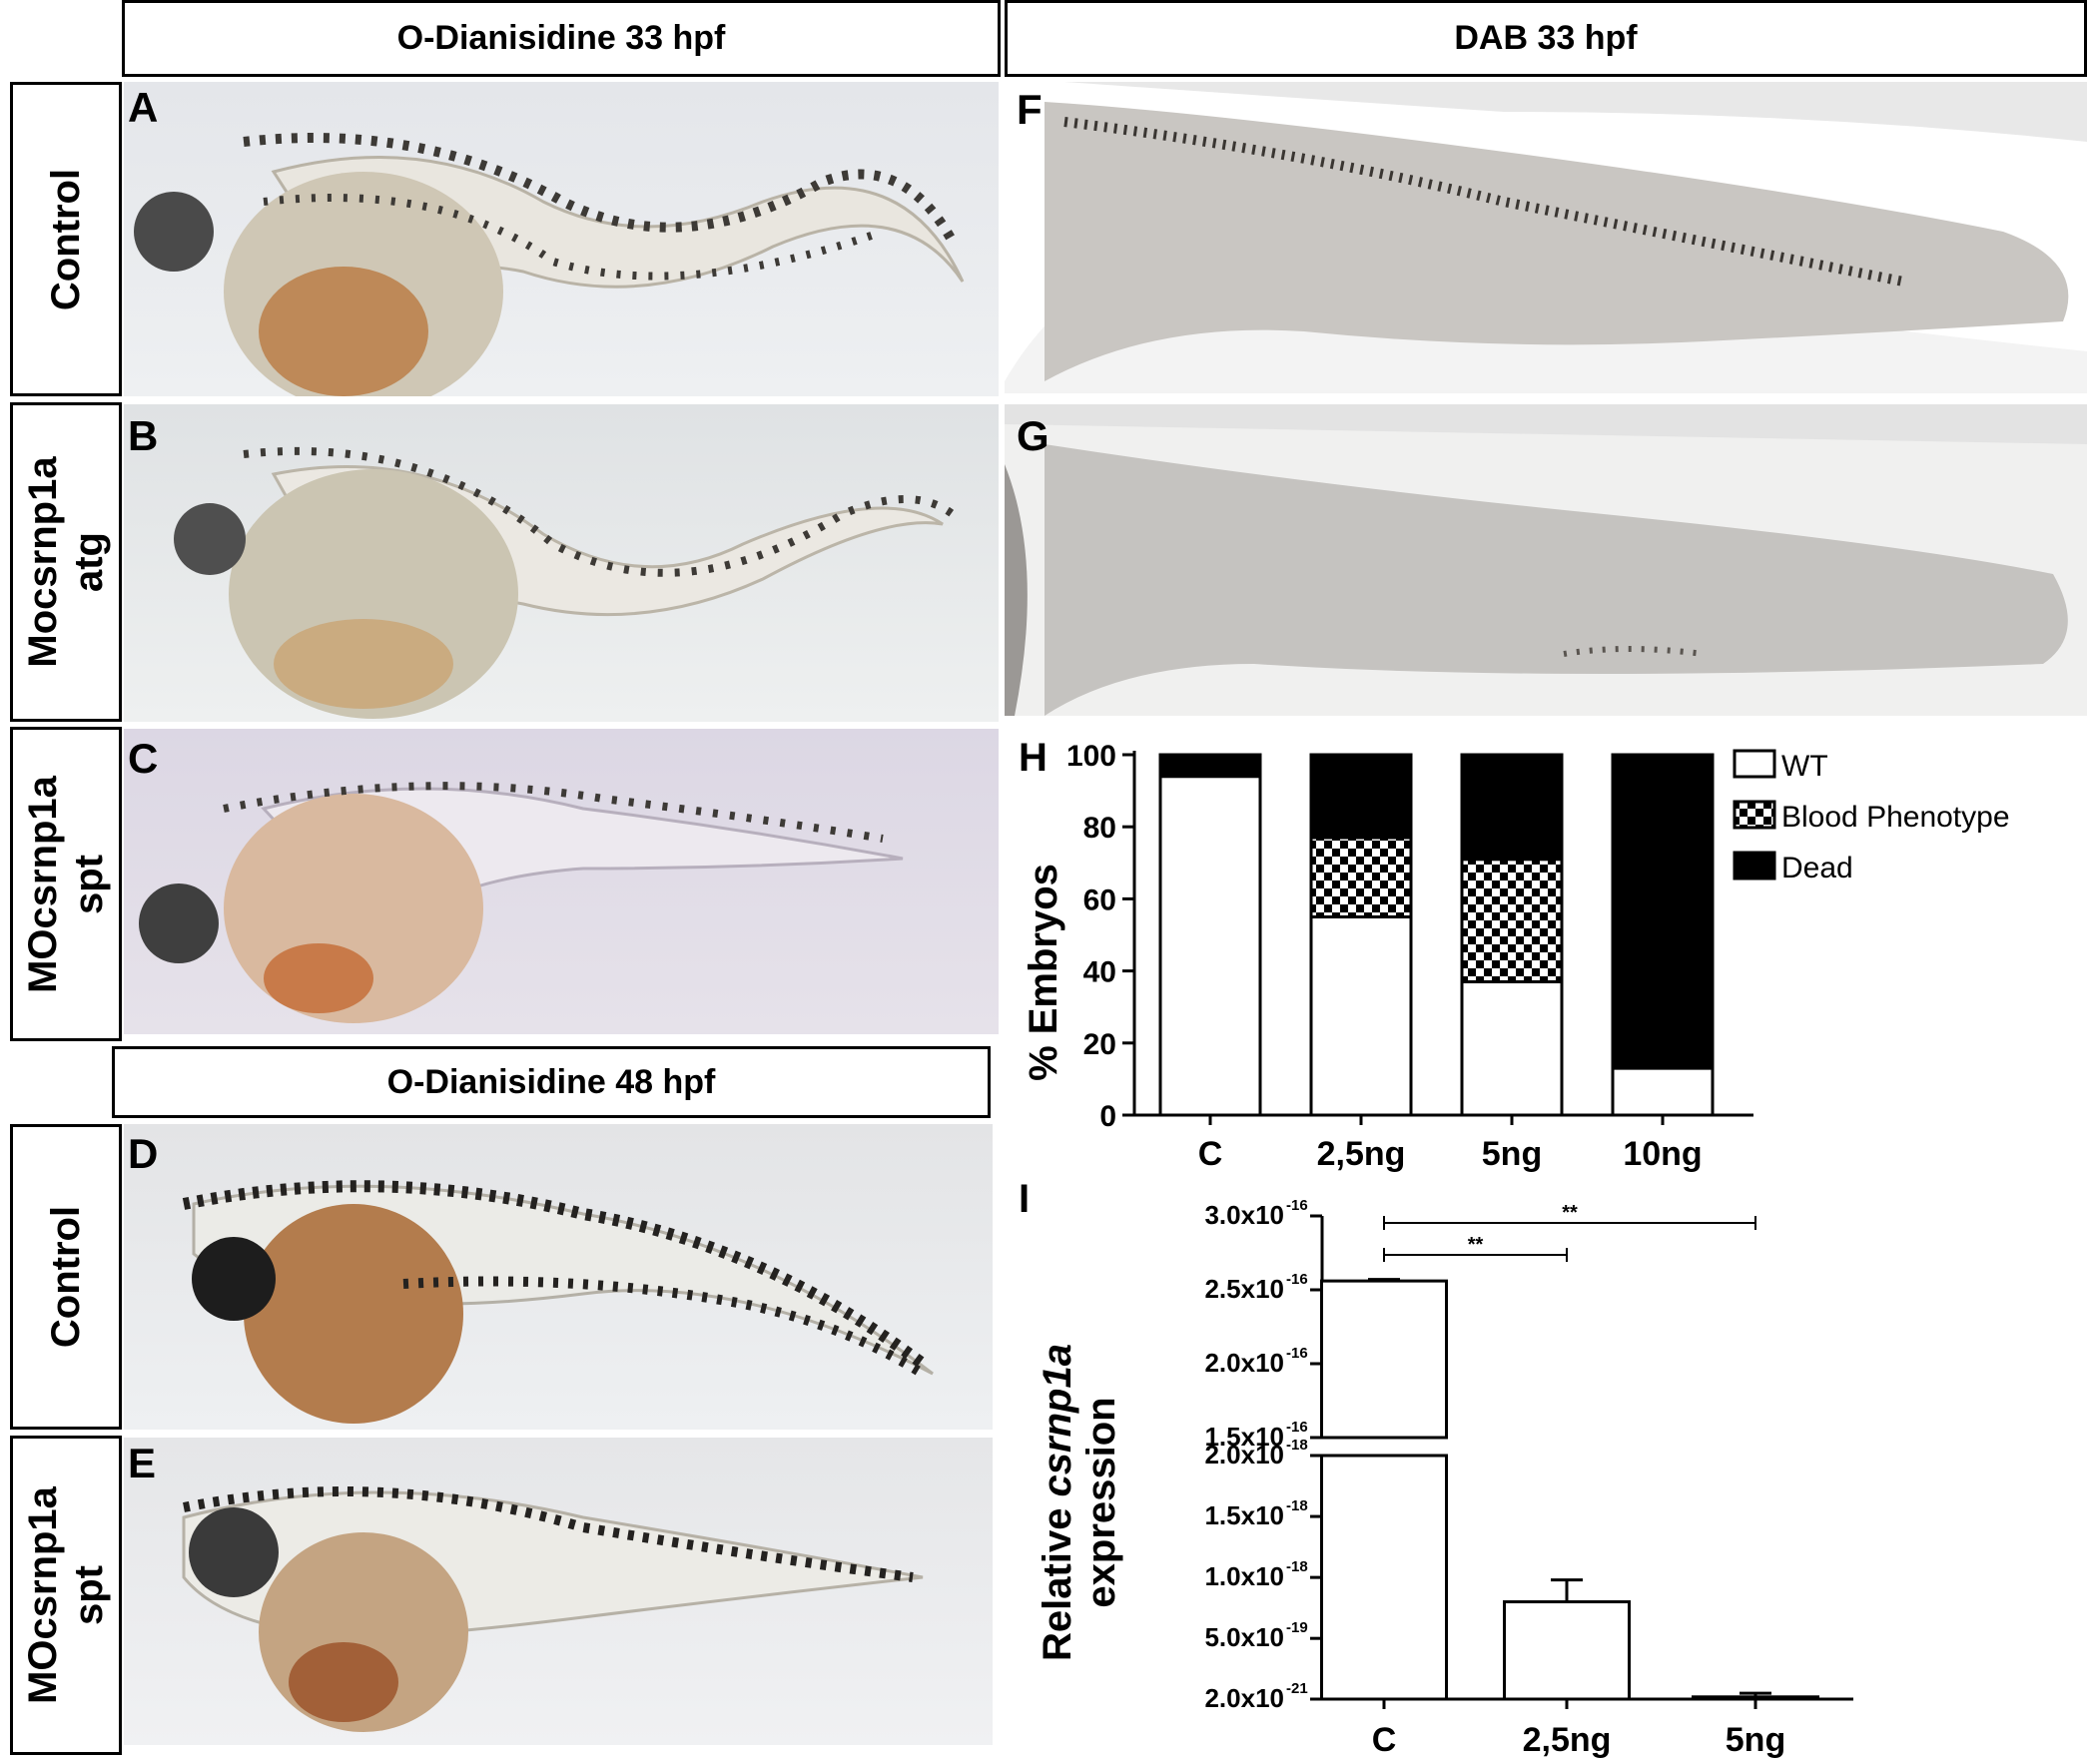 Image resolution: width=2095 pixels, height=1764 pixels. Describe the element at coordinates (1384, 1740) in the screenshot. I see `chart-i-xtick-label: C` at that location.